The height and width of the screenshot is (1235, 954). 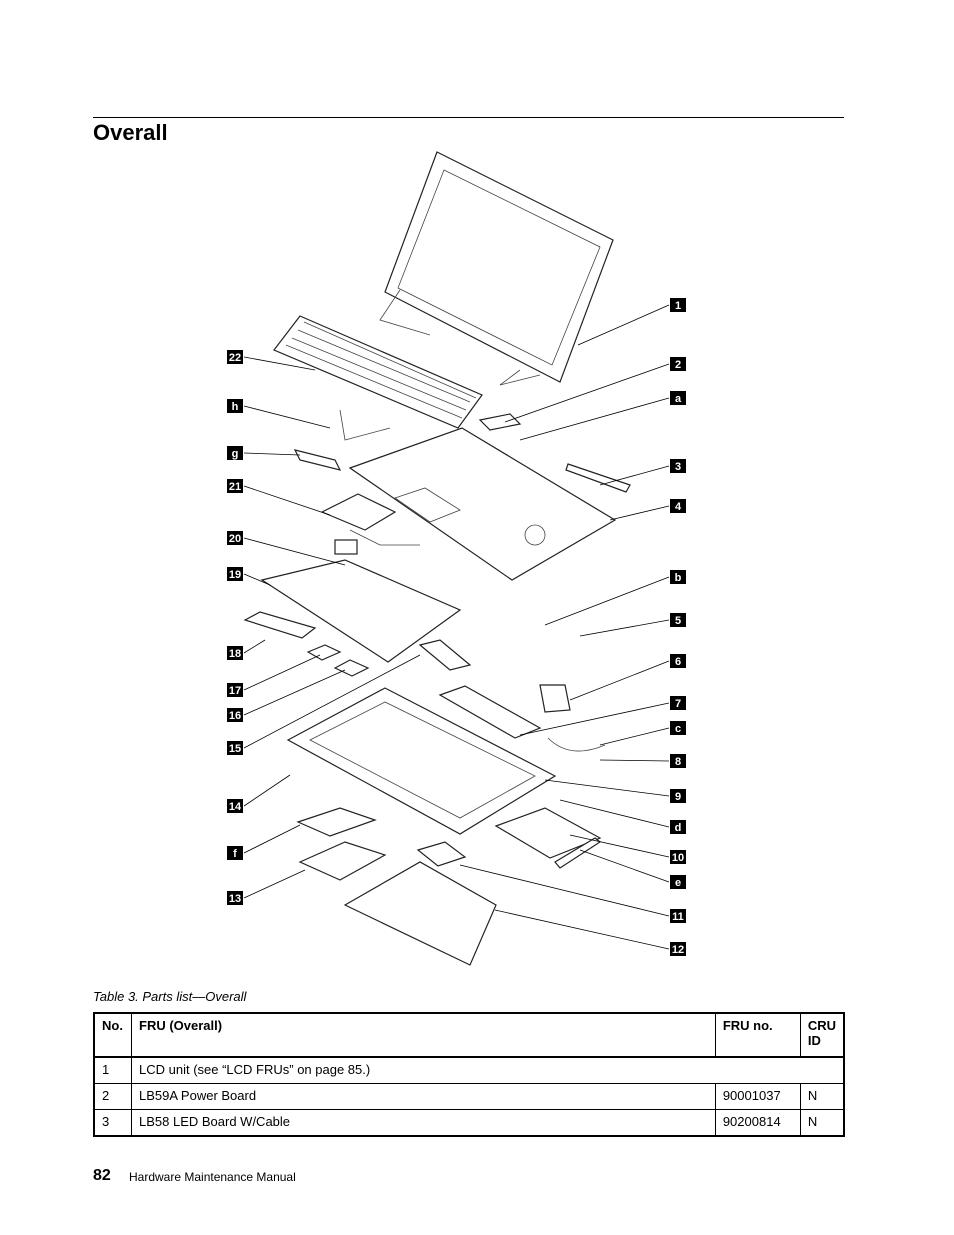 What do you see at coordinates (757, 1096) in the screenshot?
I see `table-cell: 90001037` at bounding box center [757, 1096].